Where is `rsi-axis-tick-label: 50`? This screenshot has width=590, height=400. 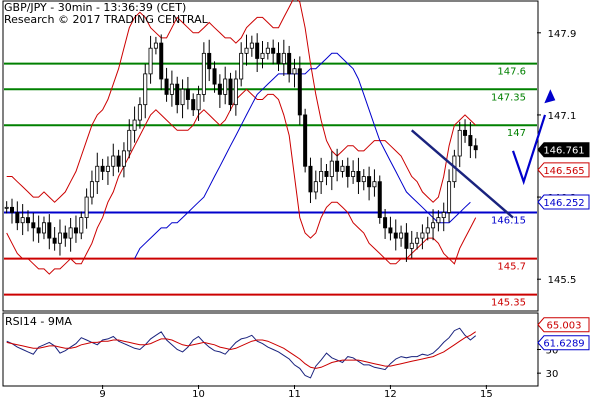 rsi-axis-tick-label: 50 is located at coordinates (552, 351).